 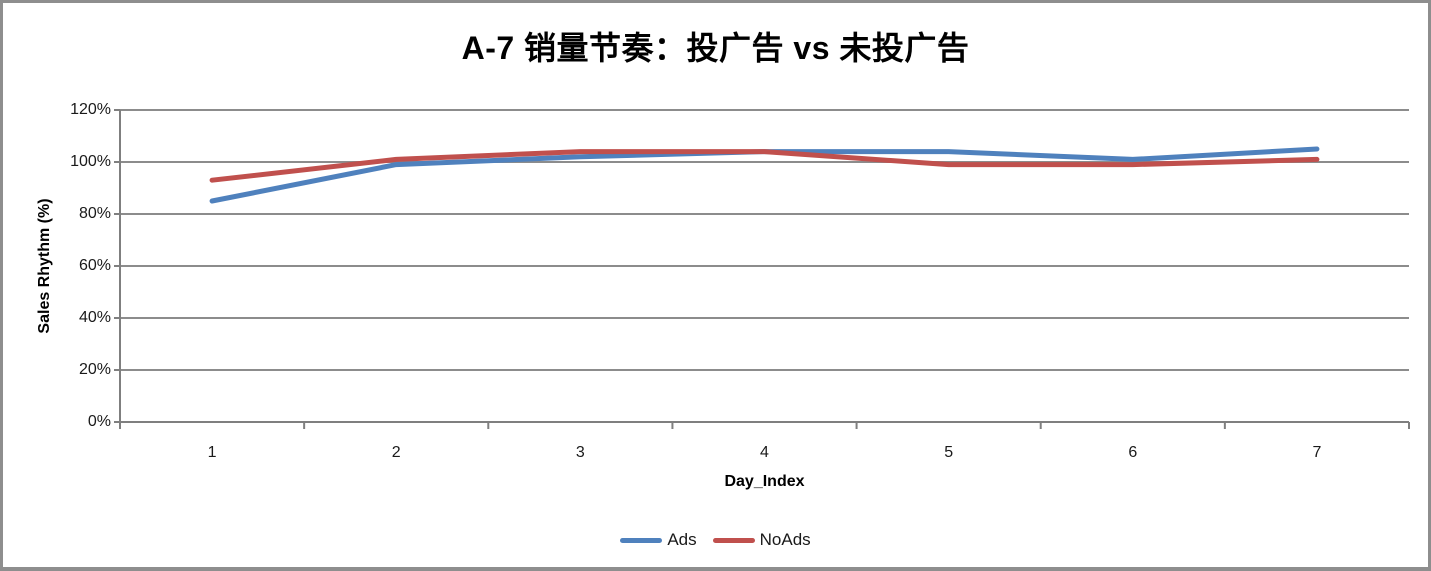 I want to click on legend-item-noads: NoAds, so click(x=761, y=540).